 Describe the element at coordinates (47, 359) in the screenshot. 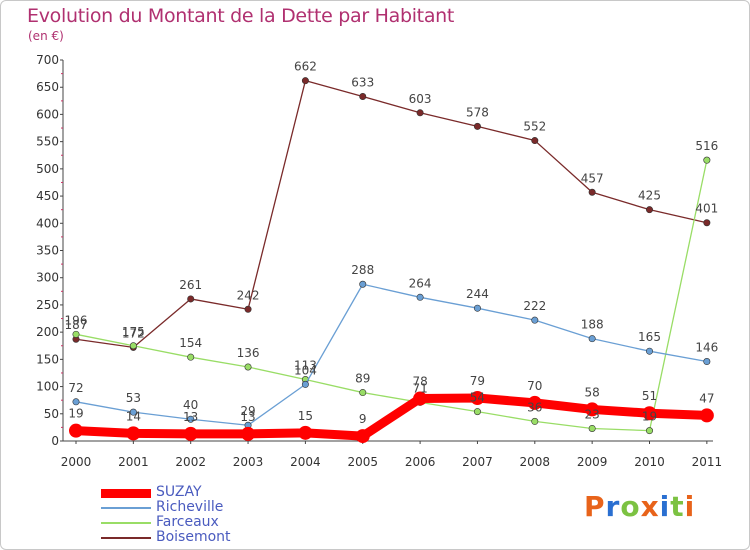

I see `y-tick-label: 150` at that location.